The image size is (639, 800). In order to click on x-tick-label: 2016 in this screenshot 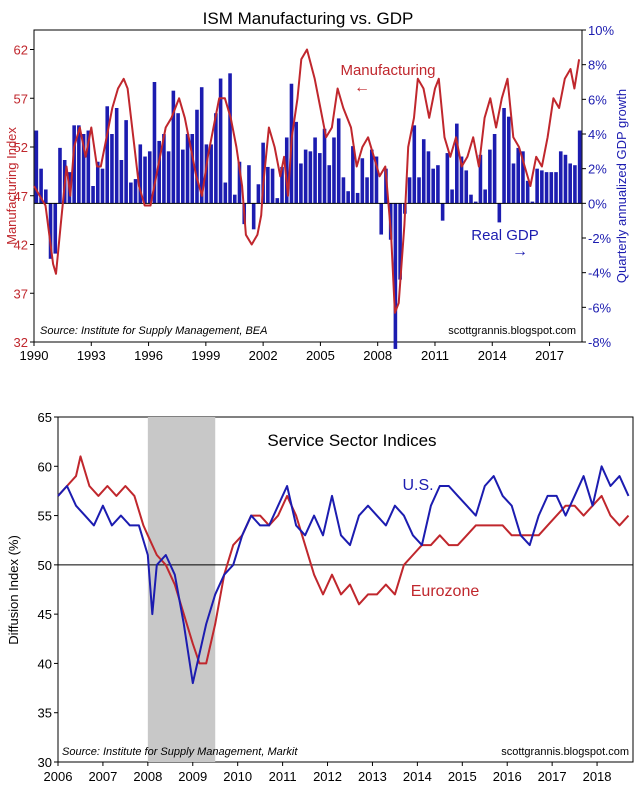, I will do `click(507, 776)`.